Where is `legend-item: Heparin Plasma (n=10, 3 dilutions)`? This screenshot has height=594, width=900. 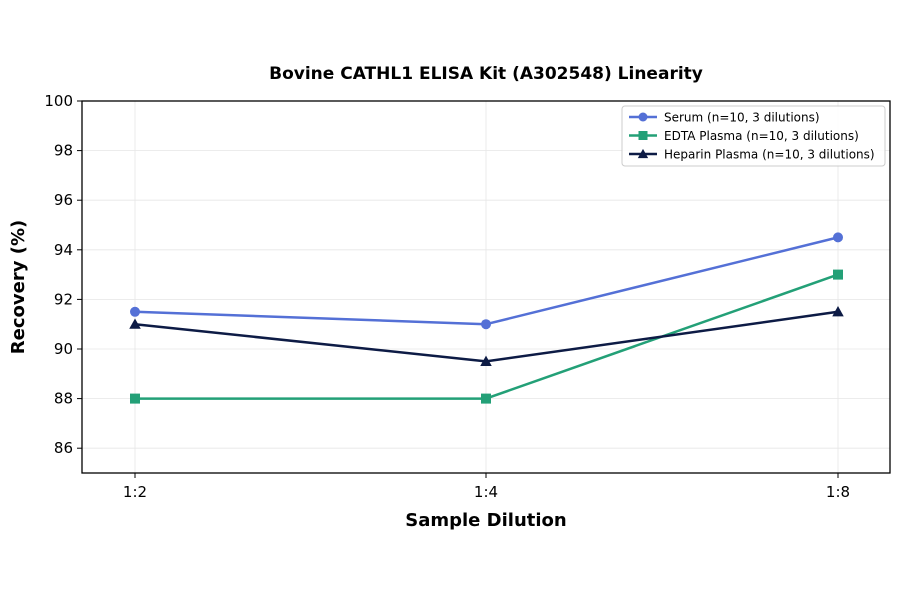
legend-item: Heparin Plasma (n=10, 3 dilutions) is located at coordinates (752, 155).